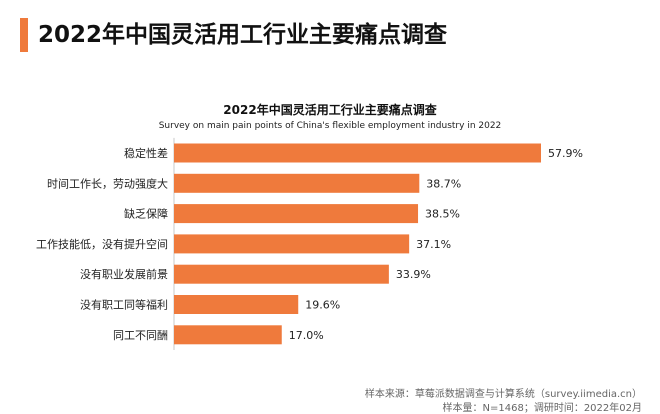 The height and width of the screenshot is (414, 660). I want to click on category-label: 稳定性差, so click(146, 153).